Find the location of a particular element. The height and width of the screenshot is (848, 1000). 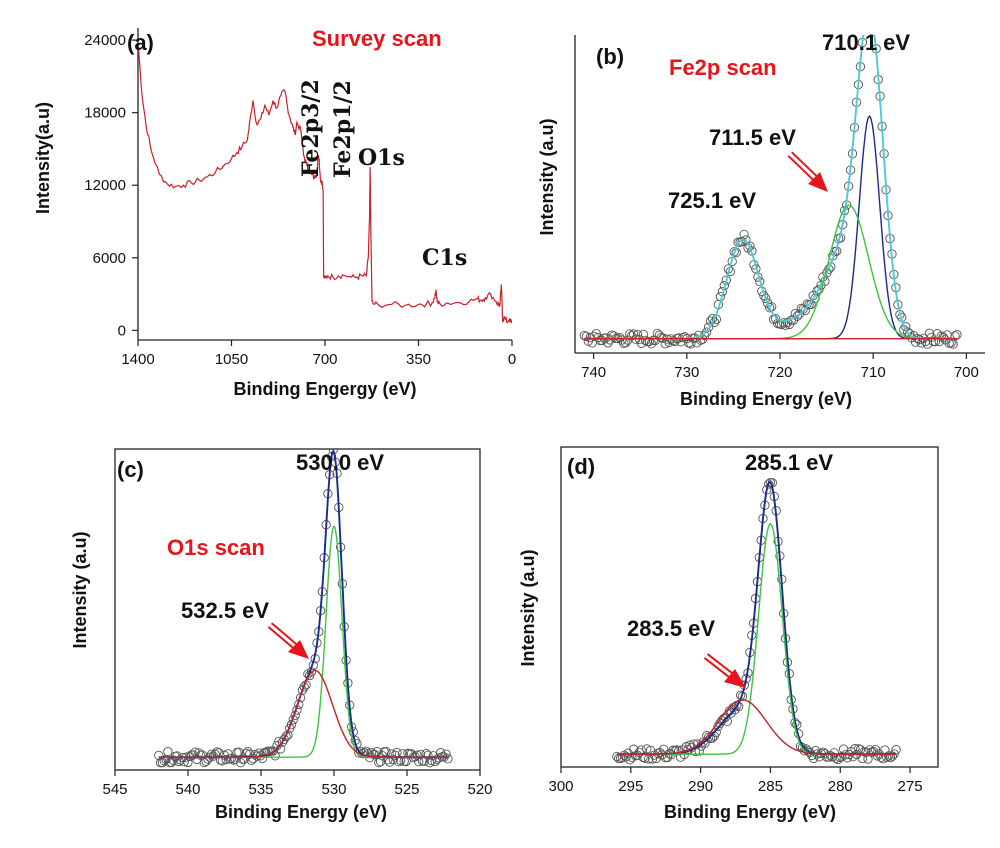

panel-a-letter: (a) is located at coordinates (140, 42).